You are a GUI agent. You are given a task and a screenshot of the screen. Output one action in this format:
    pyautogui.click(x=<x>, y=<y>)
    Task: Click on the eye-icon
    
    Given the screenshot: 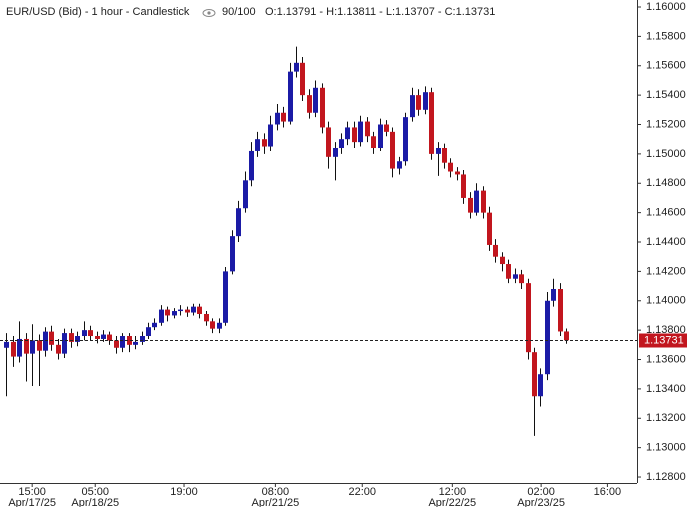 What is the action you would take?
    pyautogui.click(x=209, y=13)
    